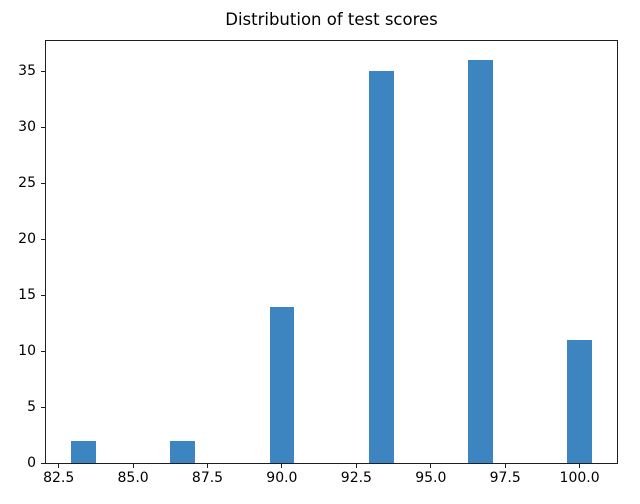 This screenshot has width=640, height=504. What do you see at coordinates (579, 478) in the screenshot?
I see `x-tick-label: 100.0` at bounding box center [579, 478].